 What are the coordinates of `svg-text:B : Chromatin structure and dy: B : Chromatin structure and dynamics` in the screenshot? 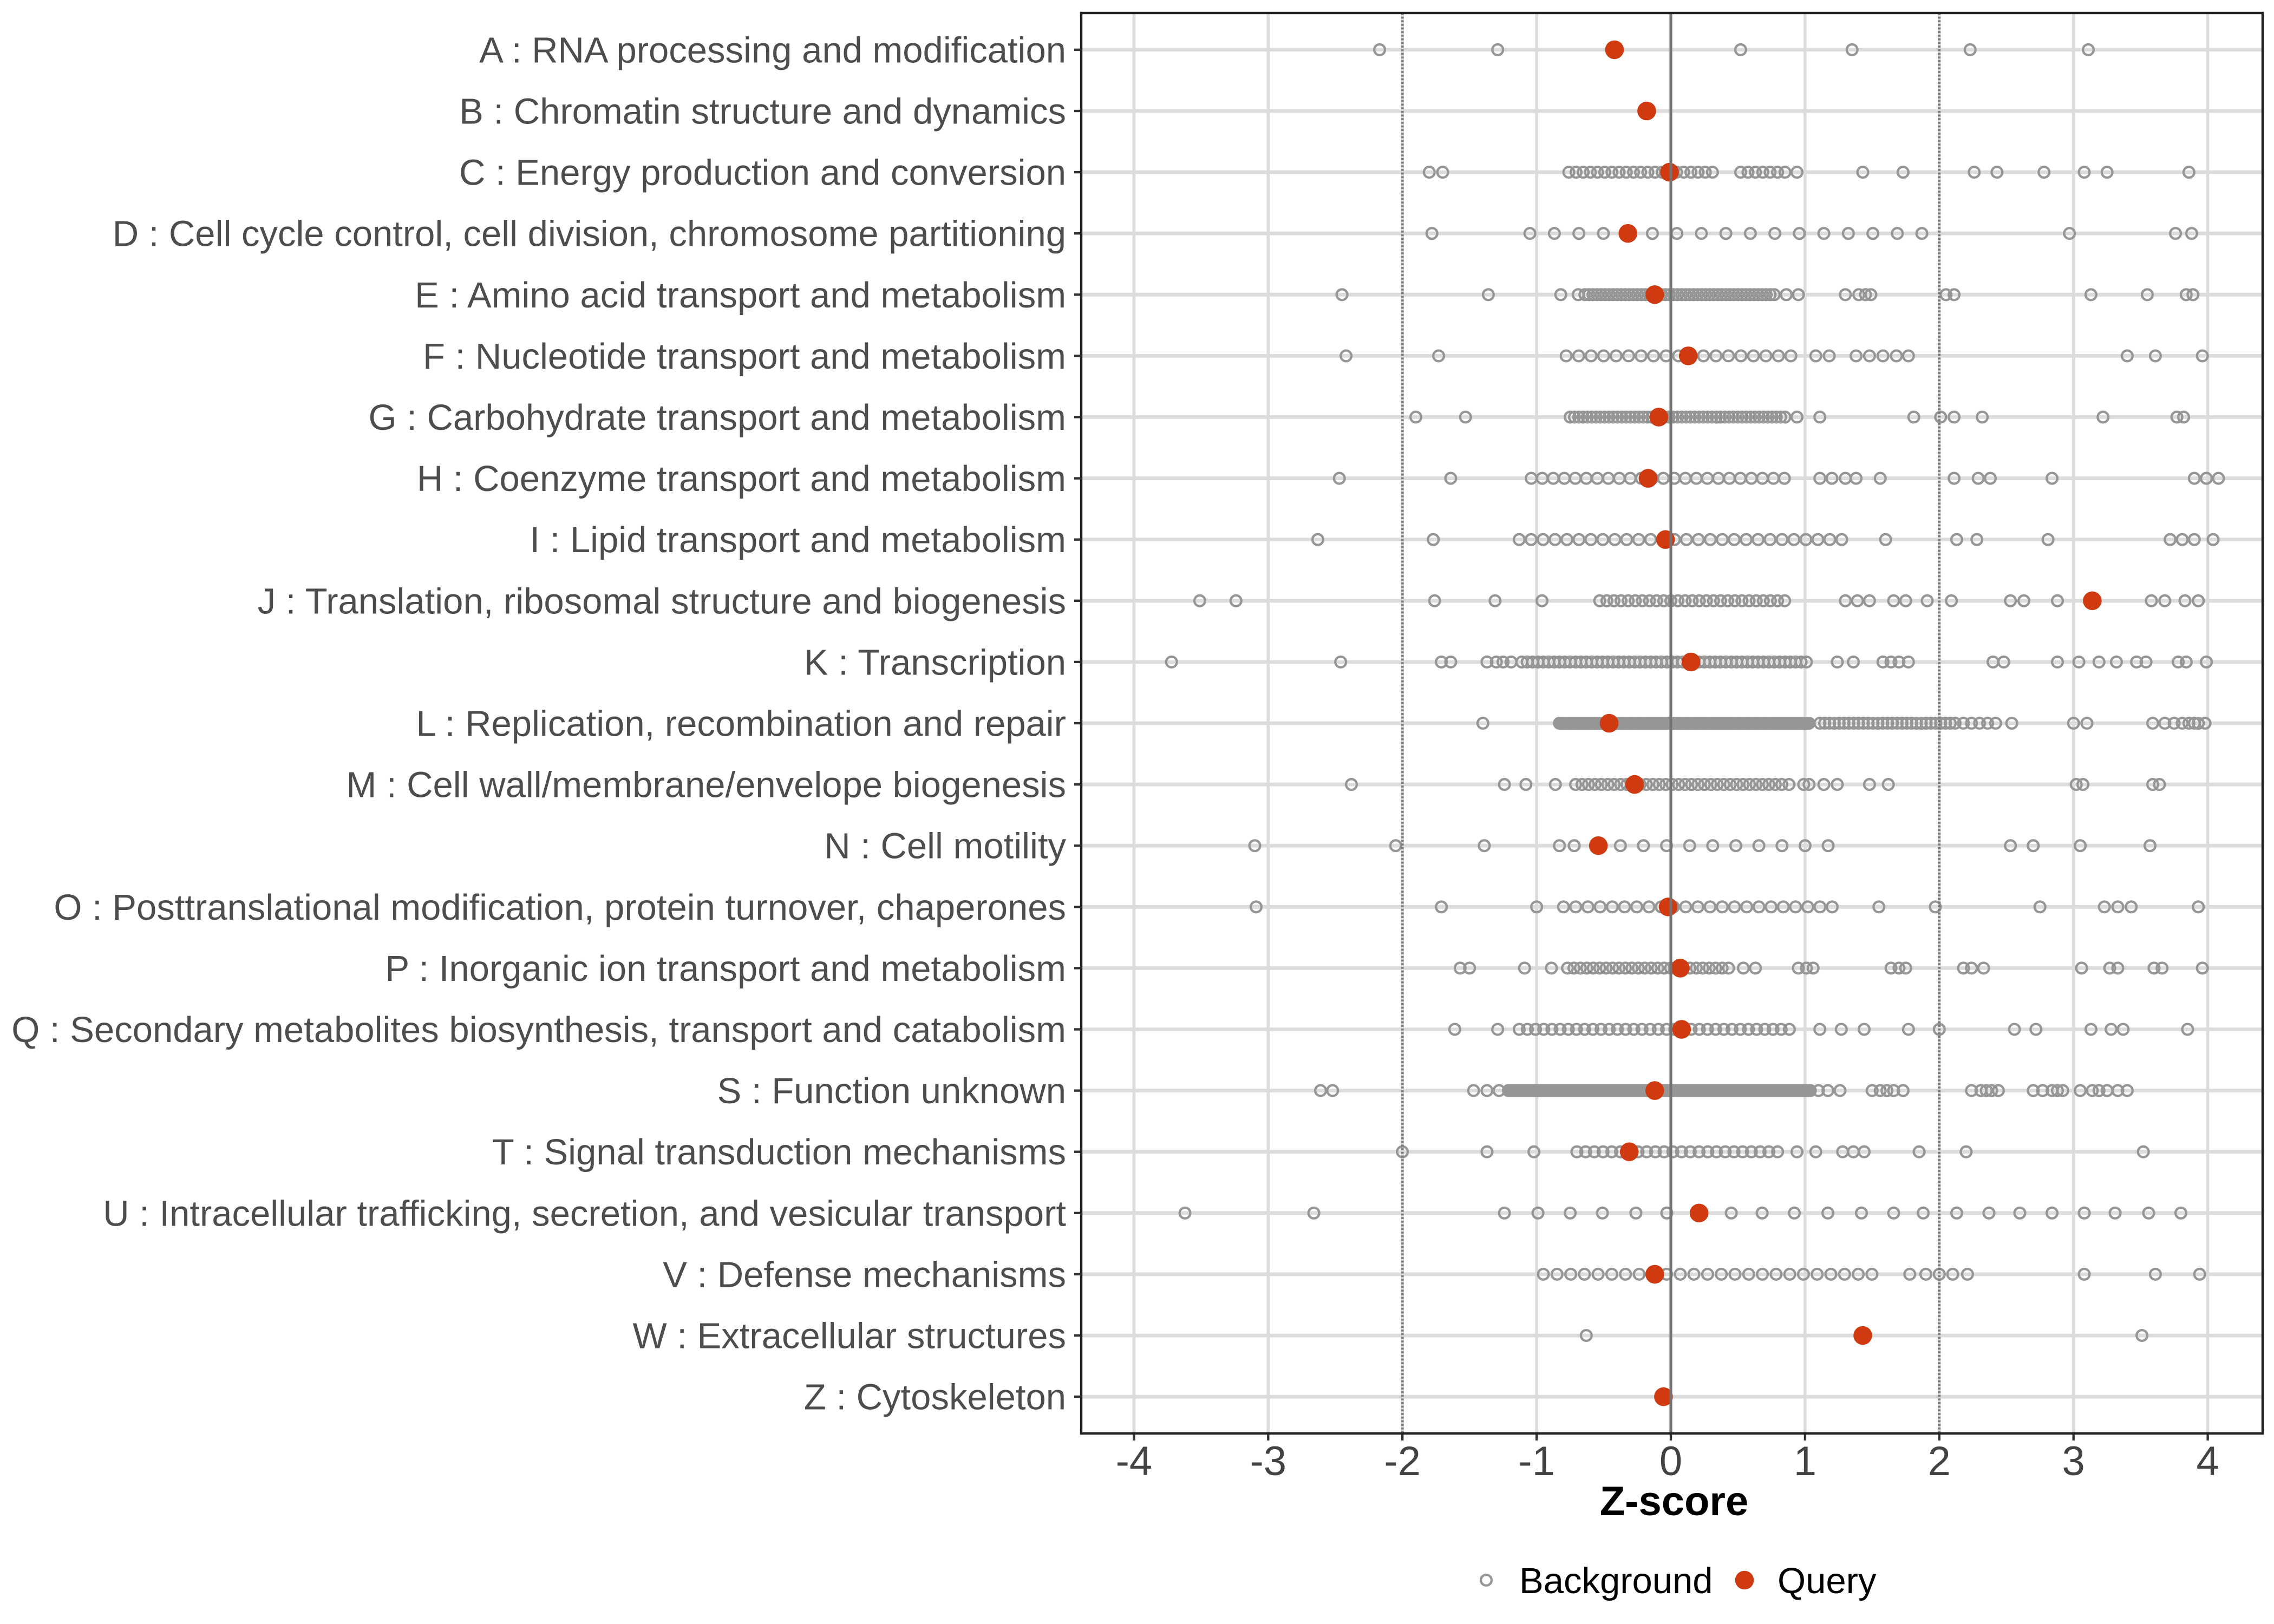 It's located at (763, 111).